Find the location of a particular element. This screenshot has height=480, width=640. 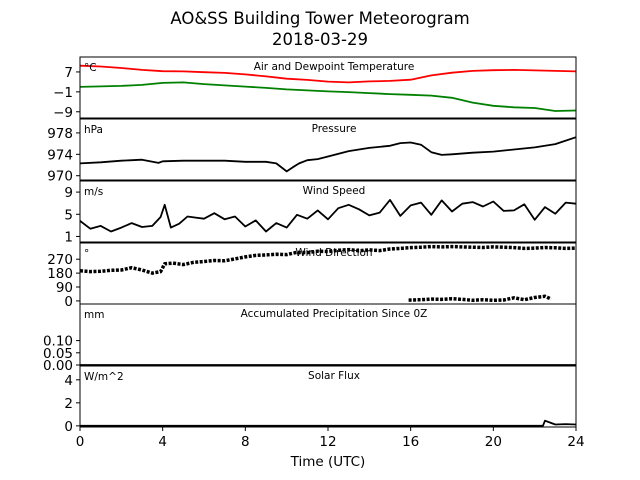

panel-unit-wind_speed: m/s is located at coordinates (93, 192).